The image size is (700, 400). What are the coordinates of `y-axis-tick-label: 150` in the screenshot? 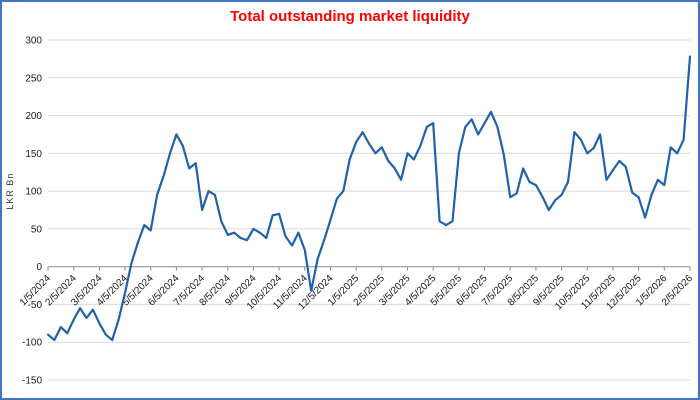 It's located at (33, 154).